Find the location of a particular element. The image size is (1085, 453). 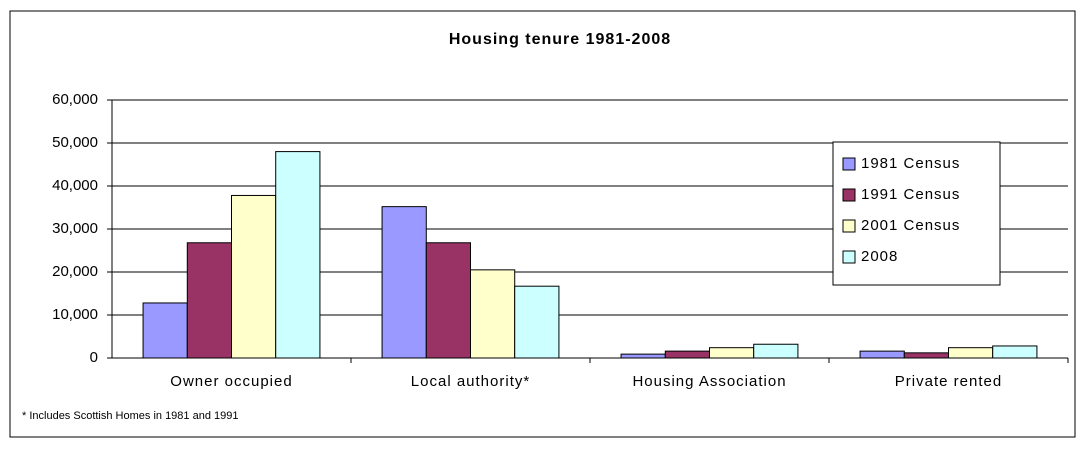

y-tick-label: 60,000 is located at coordinates (75, 99).